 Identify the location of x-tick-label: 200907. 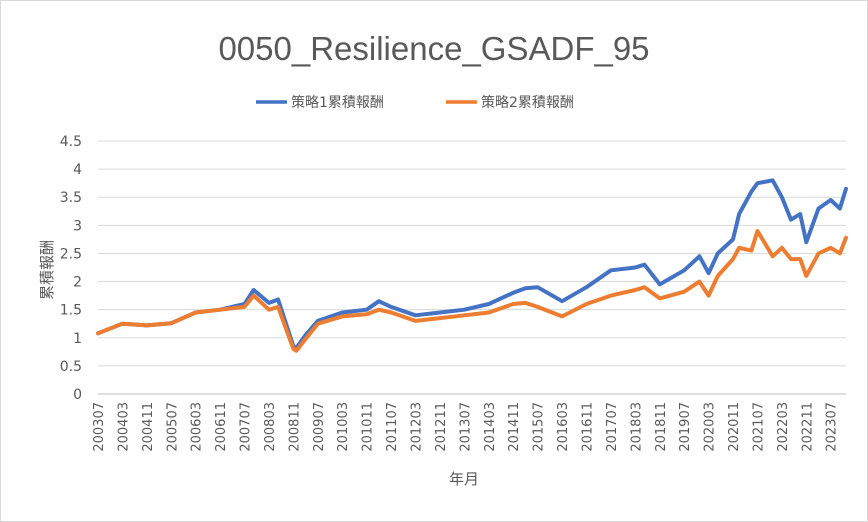
(319, 427).